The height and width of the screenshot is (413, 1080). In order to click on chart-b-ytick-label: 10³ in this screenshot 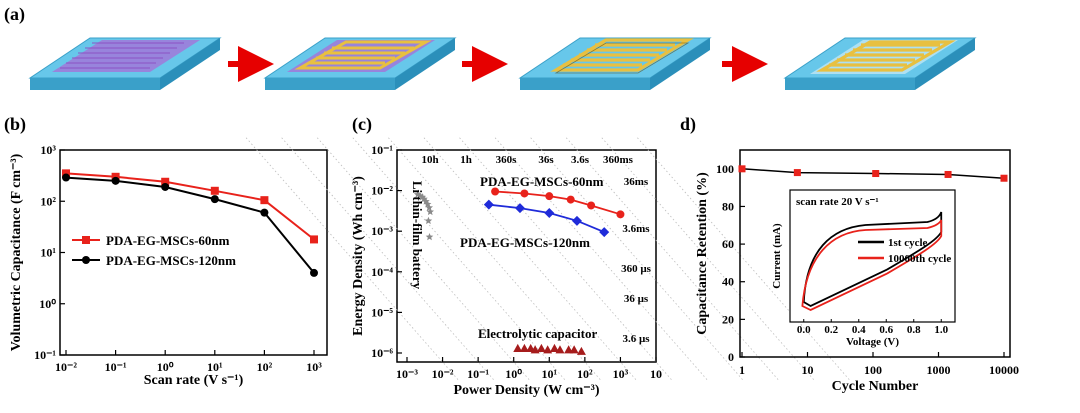, I will do `click(48, 150)`.